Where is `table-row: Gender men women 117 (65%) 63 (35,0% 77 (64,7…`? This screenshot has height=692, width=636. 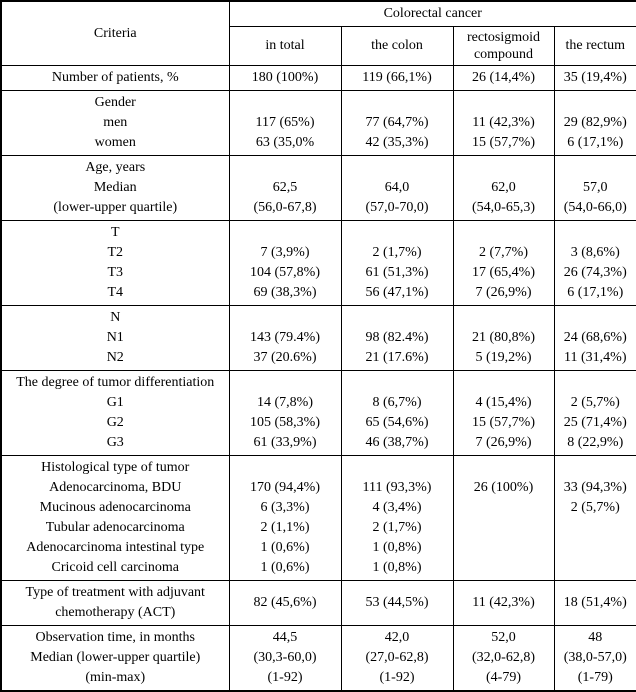
table-row: Gender men women 117 (65%) 63 (35,0% 77 (64,7… is located at coordinates (318, 122).